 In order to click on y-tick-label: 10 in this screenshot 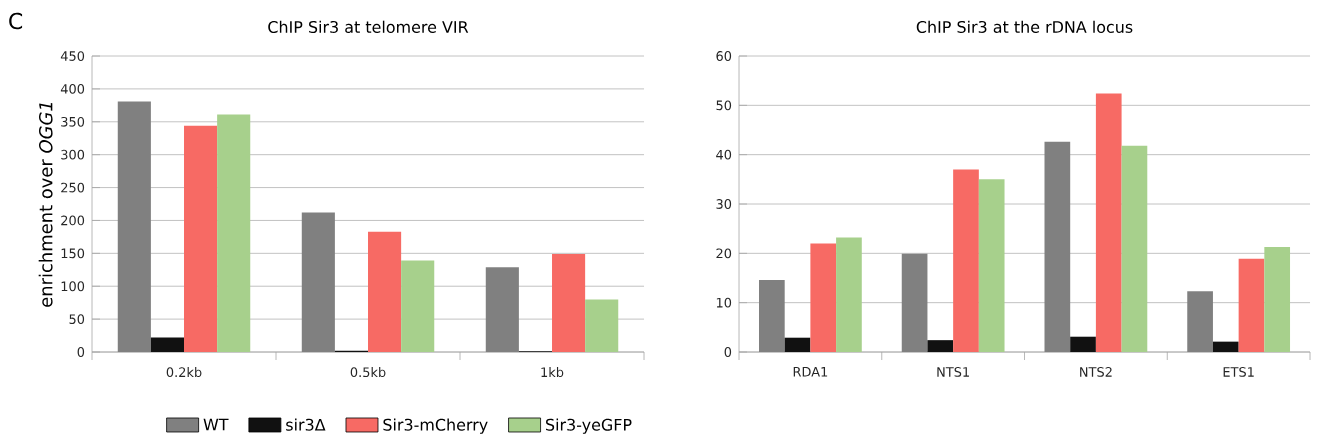, I will do `click(724, 302)`.